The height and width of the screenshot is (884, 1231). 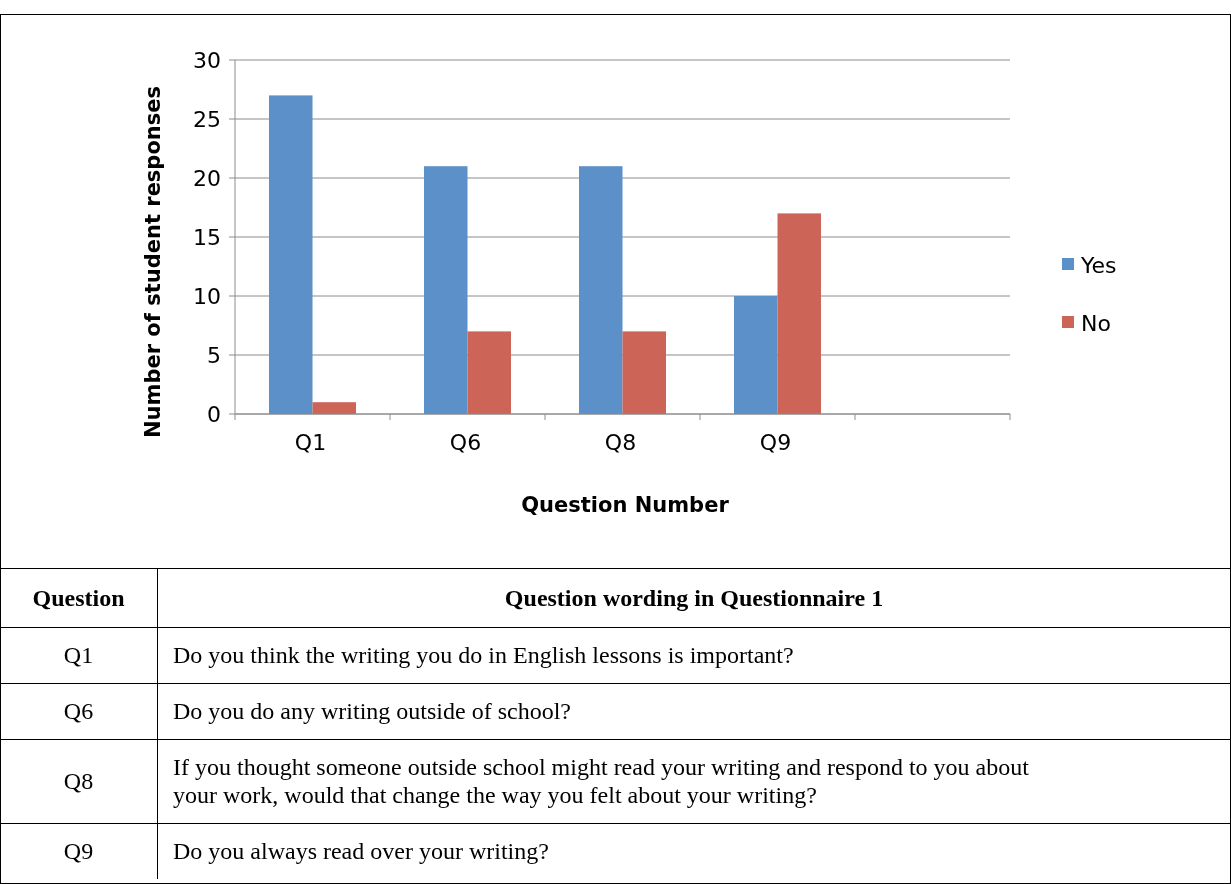 What do you see at coordinates (310, 442) in the screenshot?
I see `x-tick-label: Q1` at bounding box center [310, 442].